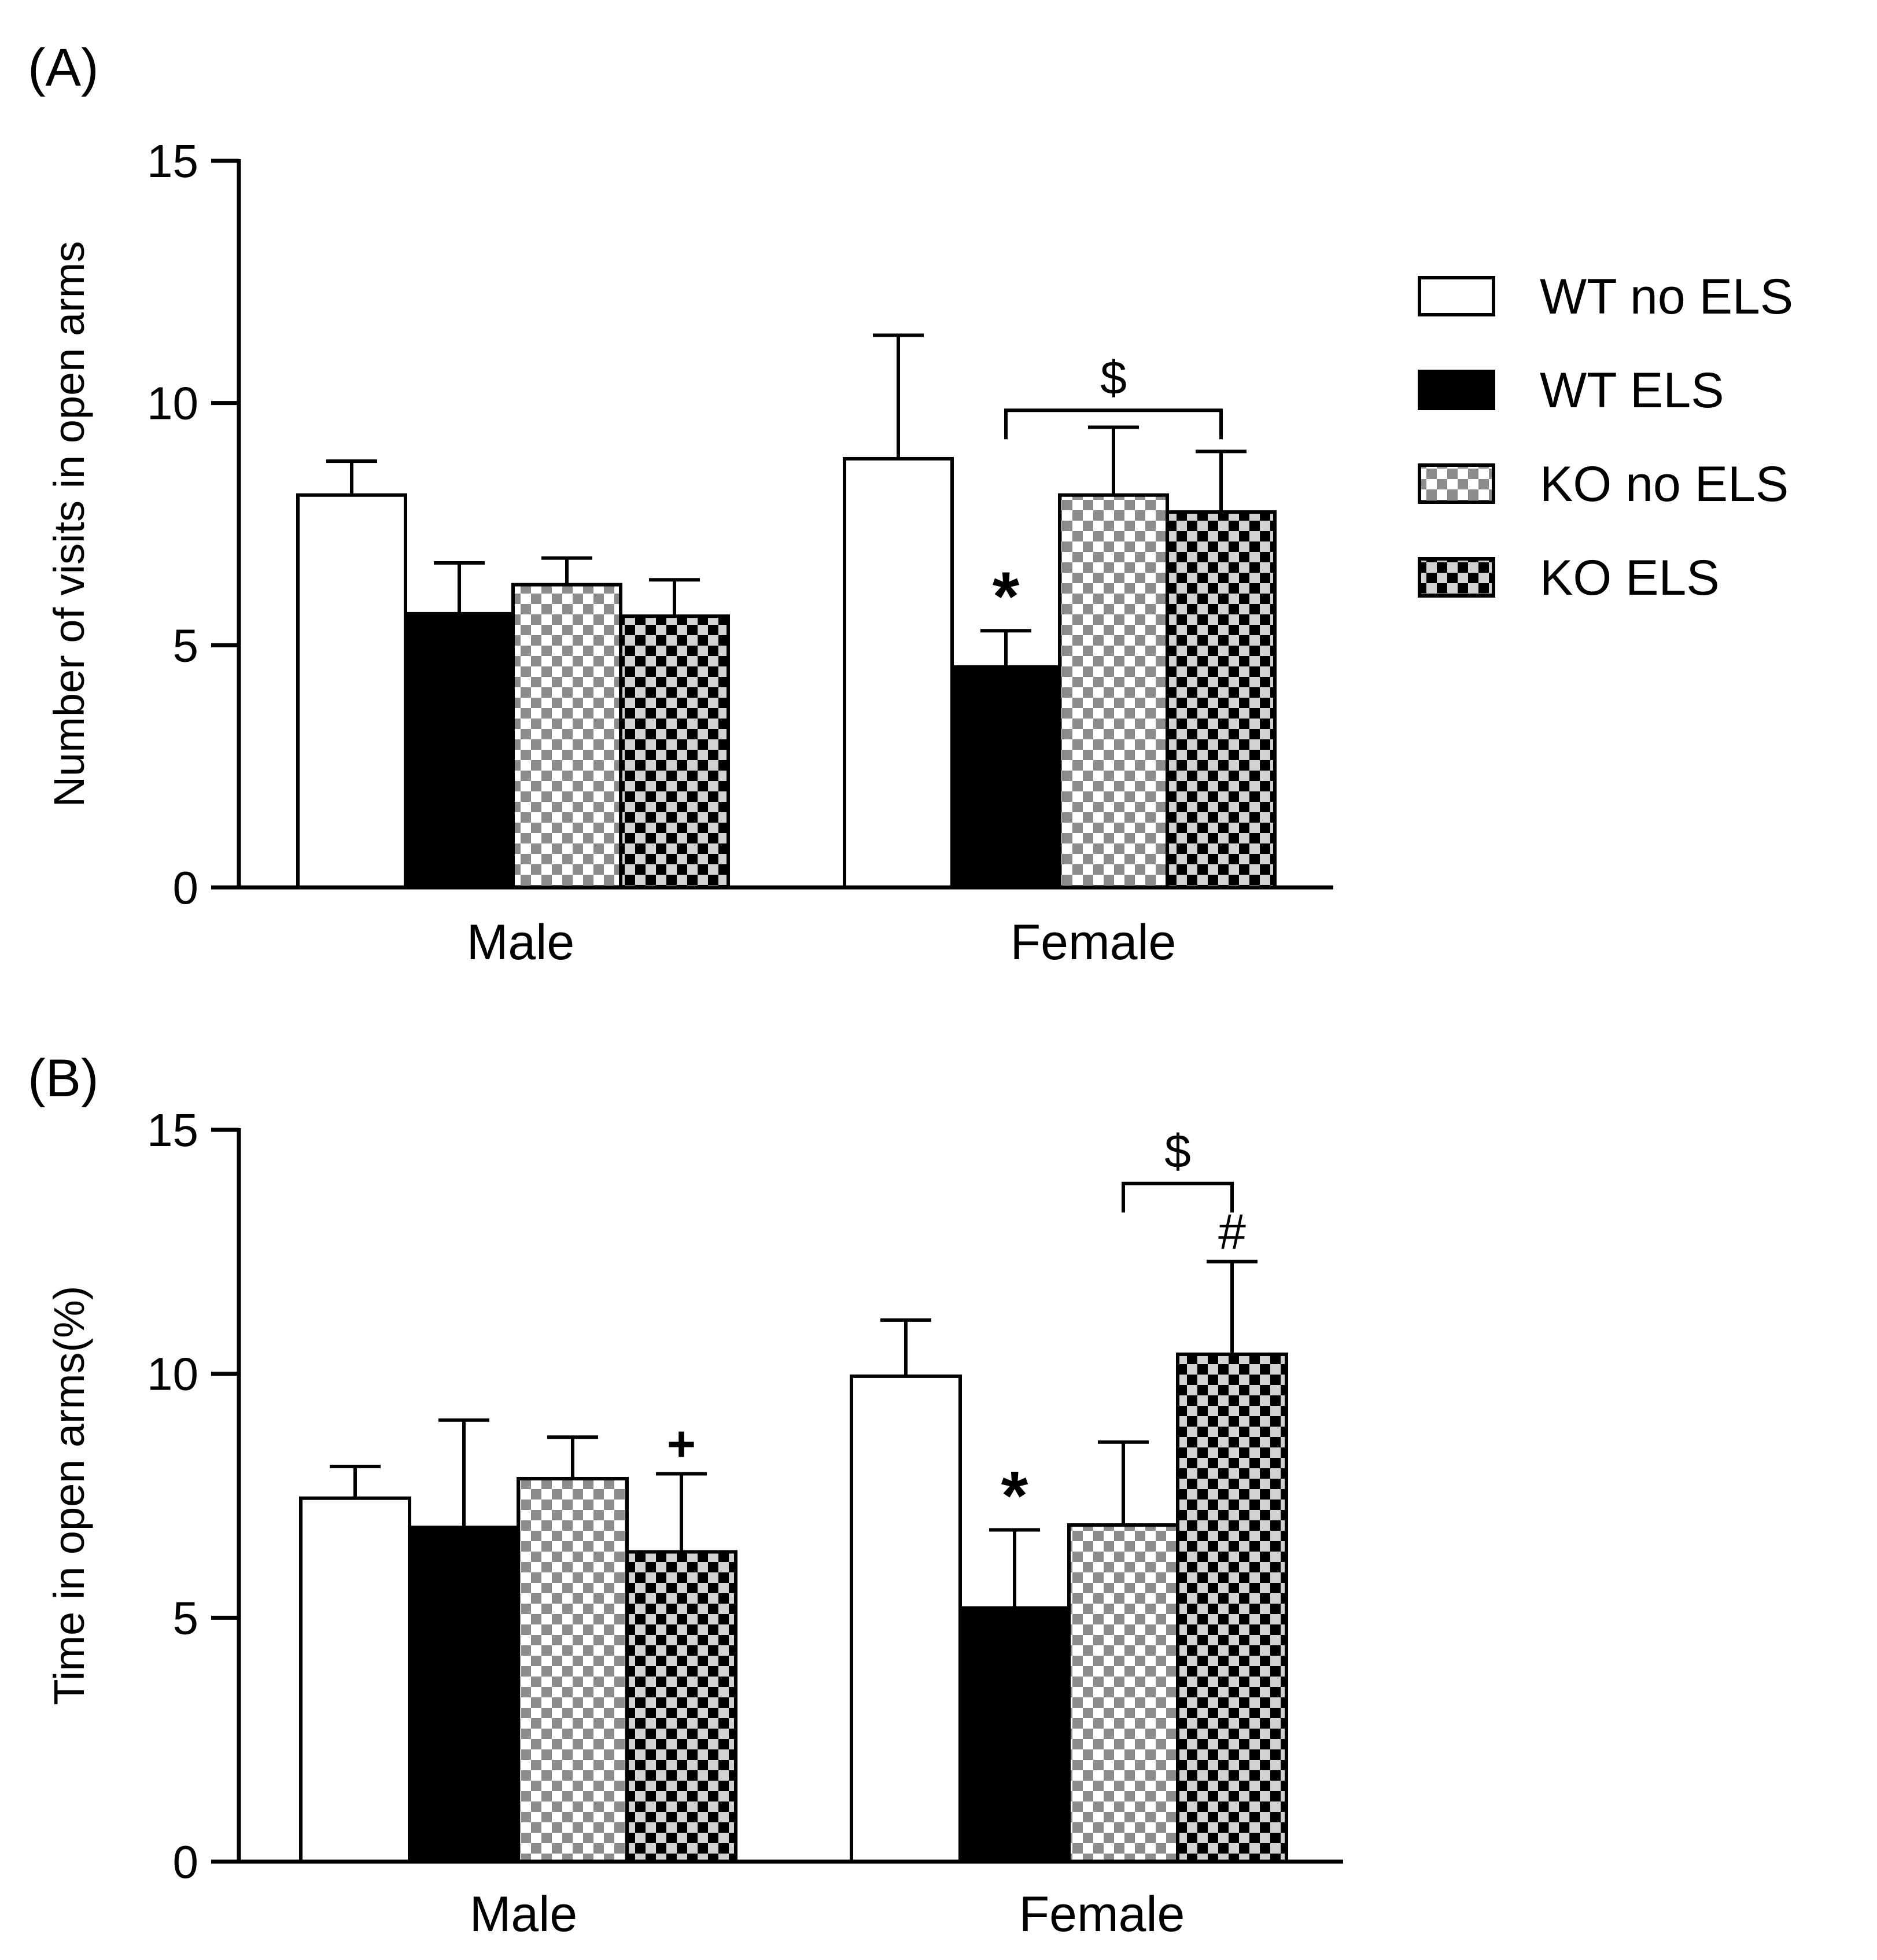 This screenshot has width=1877, height=1960. Describe the element at coordinates (1630, 578) in the screenshot. I see `legend-label: KO ELS` at that location.